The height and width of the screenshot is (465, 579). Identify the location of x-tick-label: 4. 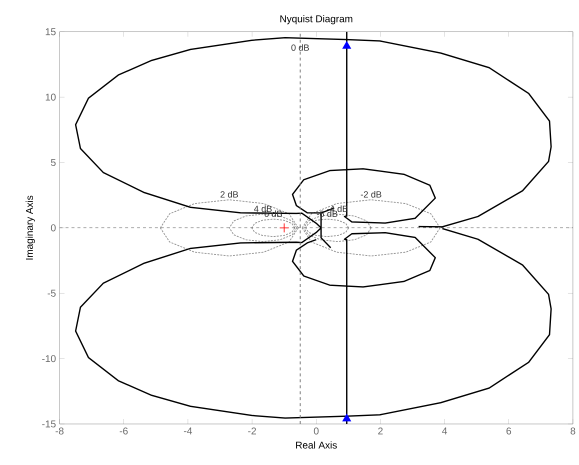
(445, 431).